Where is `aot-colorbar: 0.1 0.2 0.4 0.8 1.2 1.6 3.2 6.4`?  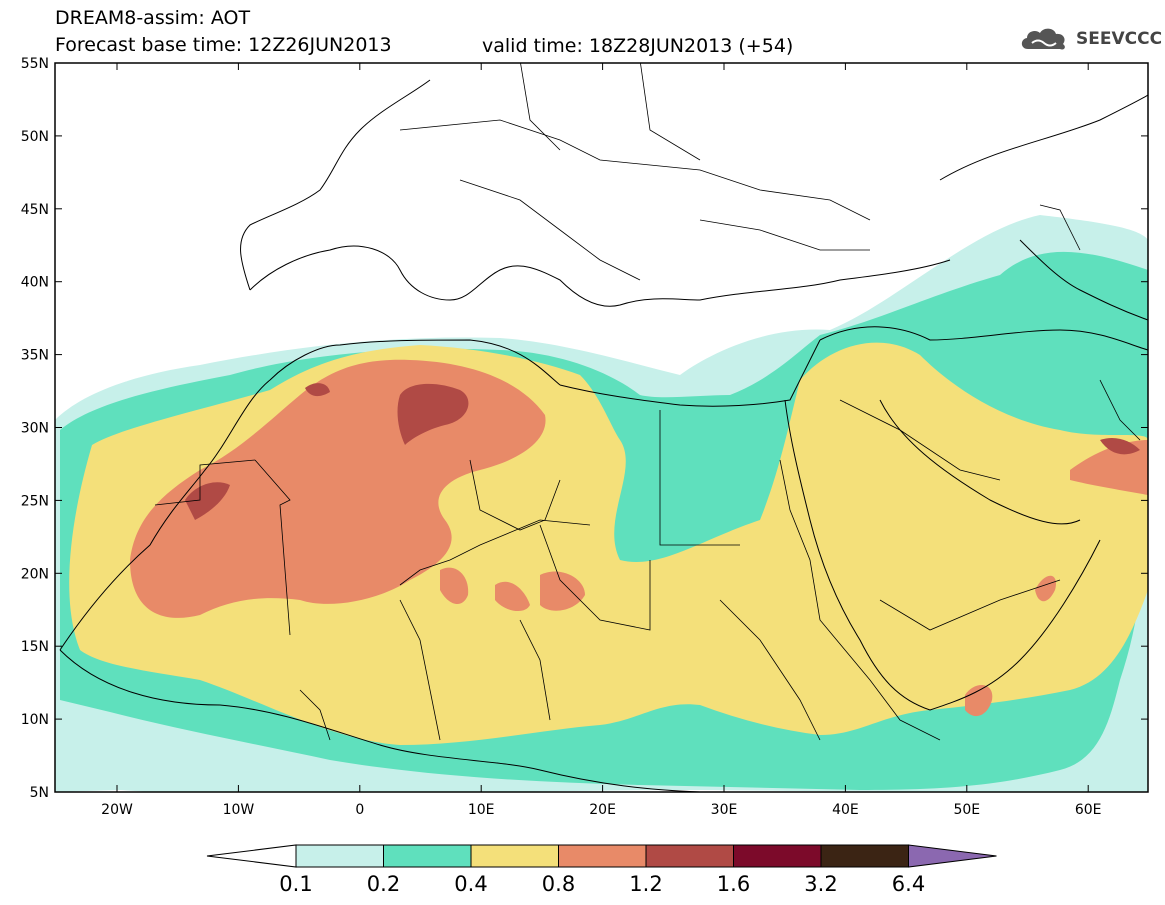
aot-colorbar: 0.1 0.2 0.4 0.8 1.2 1.6 3.2 6.4 is located at coordinates (601, 870).